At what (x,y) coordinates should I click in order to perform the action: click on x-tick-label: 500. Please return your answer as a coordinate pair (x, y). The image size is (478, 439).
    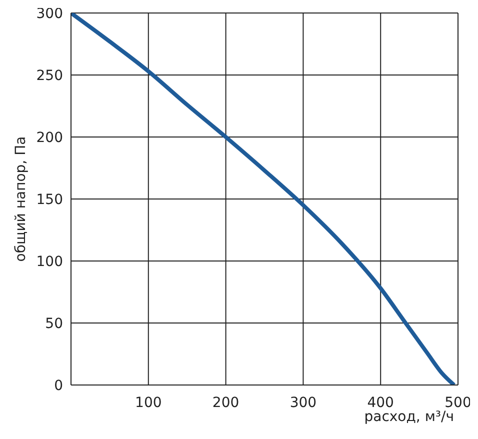
    Looking at the image, I should click on (458, 402).